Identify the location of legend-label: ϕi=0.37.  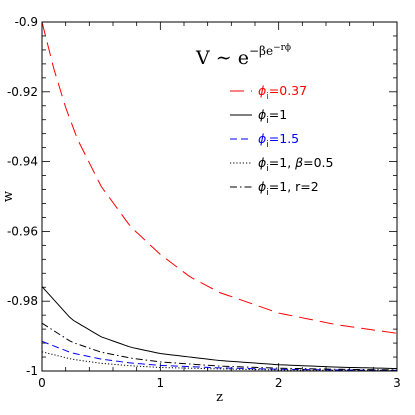
(282, 92).